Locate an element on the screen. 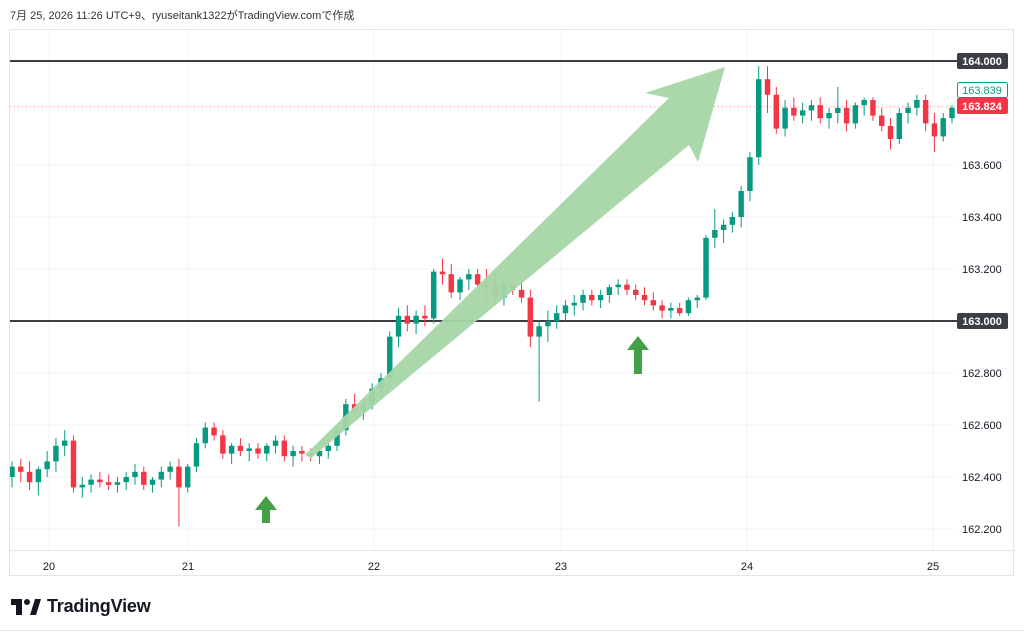 The image size is (1024, 632). bid-price-label: 163.839 is located at coordinates (982, 91).